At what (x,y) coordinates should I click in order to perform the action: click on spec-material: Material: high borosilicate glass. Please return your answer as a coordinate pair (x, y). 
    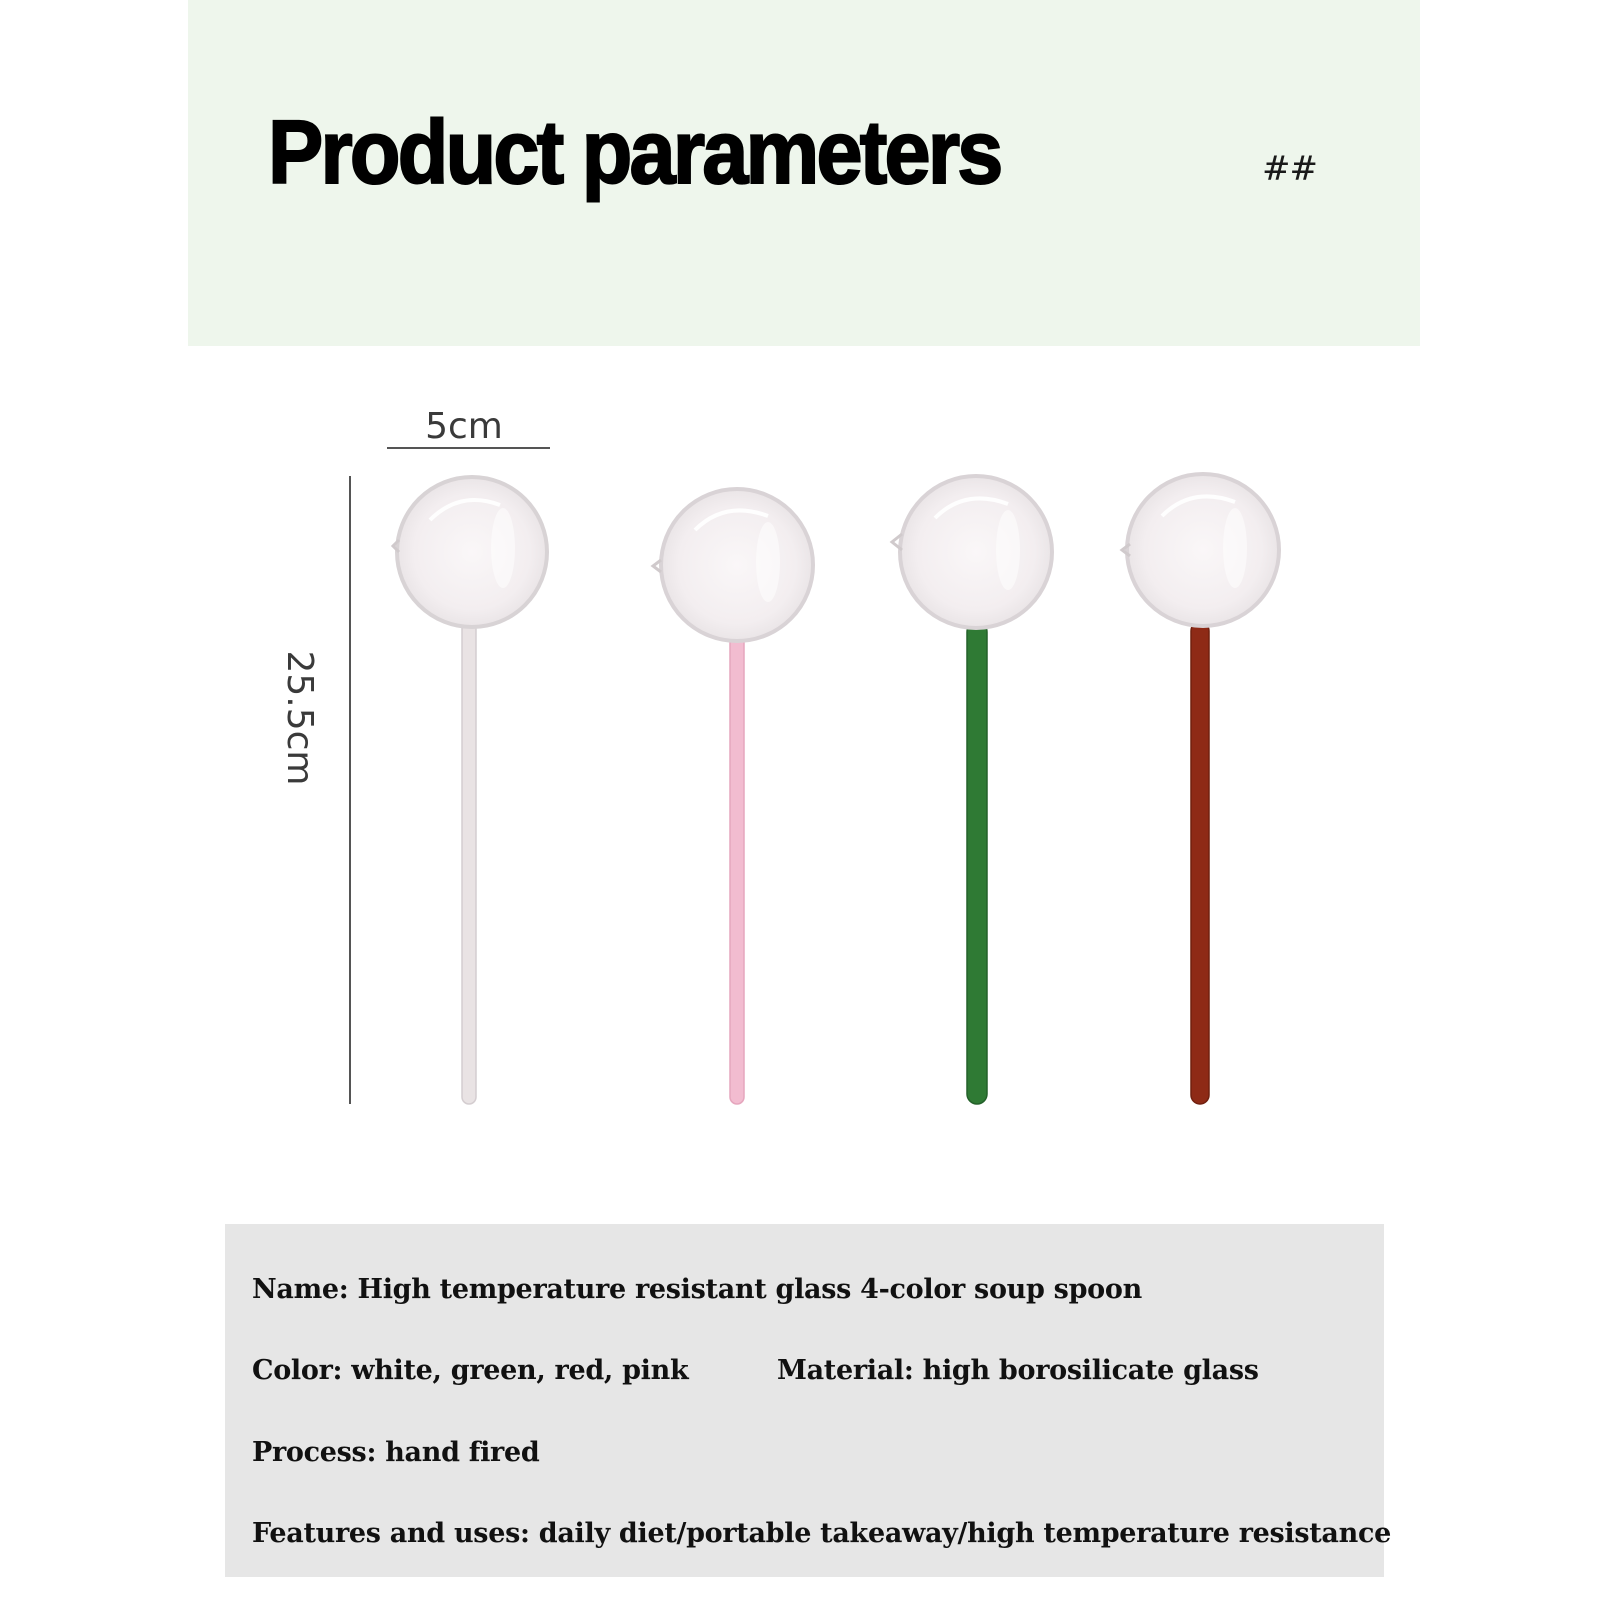
    Looking at the image, I should click on (1018, 1370).